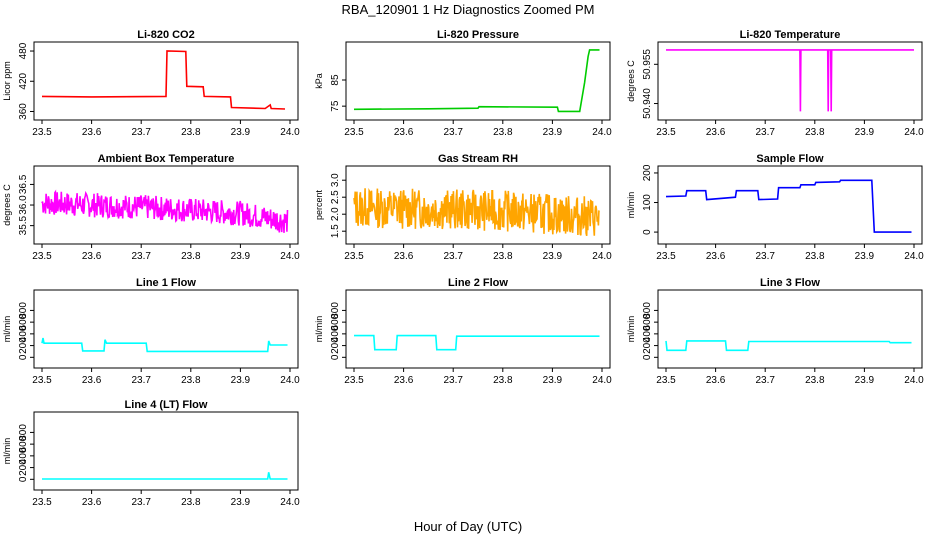 This screenshot has width=936, height=540. Describe the element at coordinates (335, 80) in the screenshot. I see `y-tick-label: 85` at that location.